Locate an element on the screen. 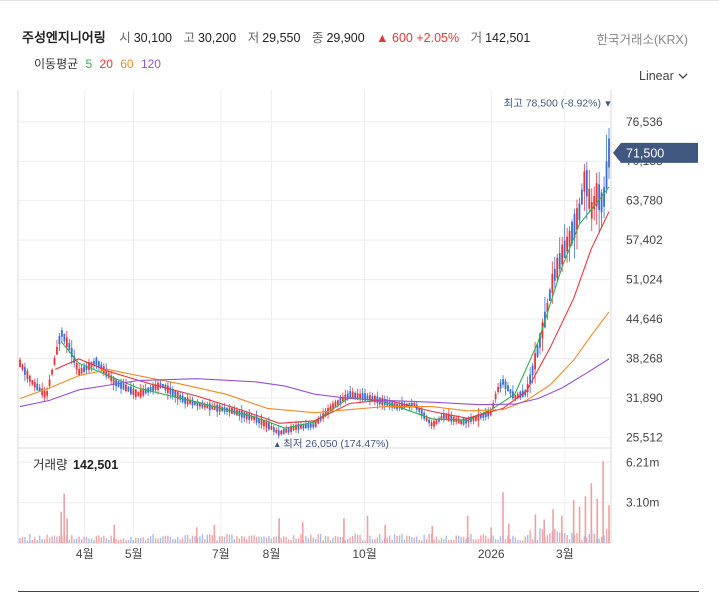  high-label: 고 is located at coordinates (189, 38).